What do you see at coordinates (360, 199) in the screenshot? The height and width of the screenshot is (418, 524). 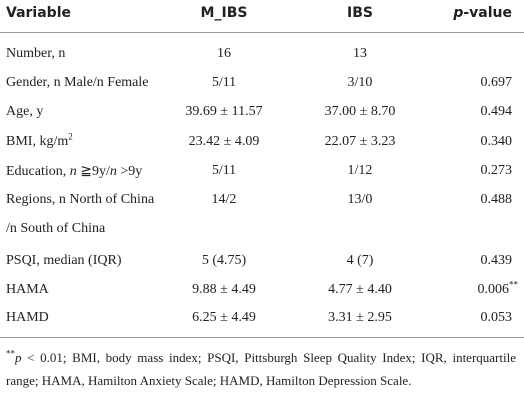 I see `cell: 13/0` at bounding box center [360, 199].